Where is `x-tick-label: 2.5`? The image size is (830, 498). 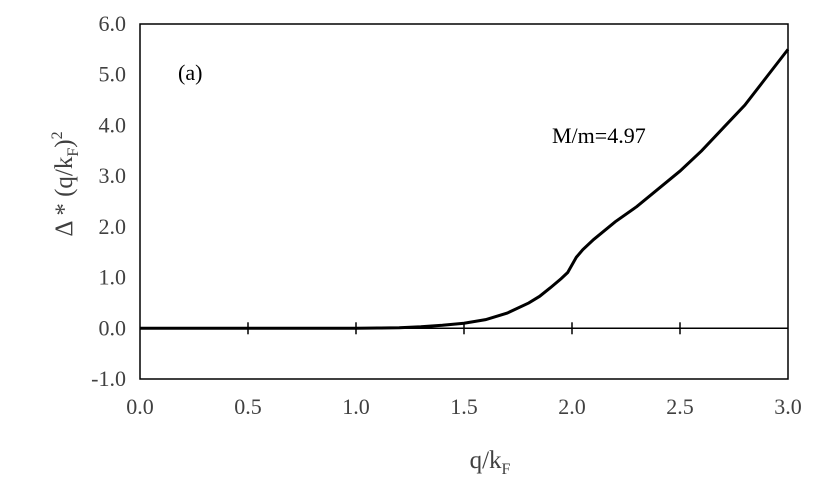
x-tick-label: 2.5 is located at coordinates (680, 406).